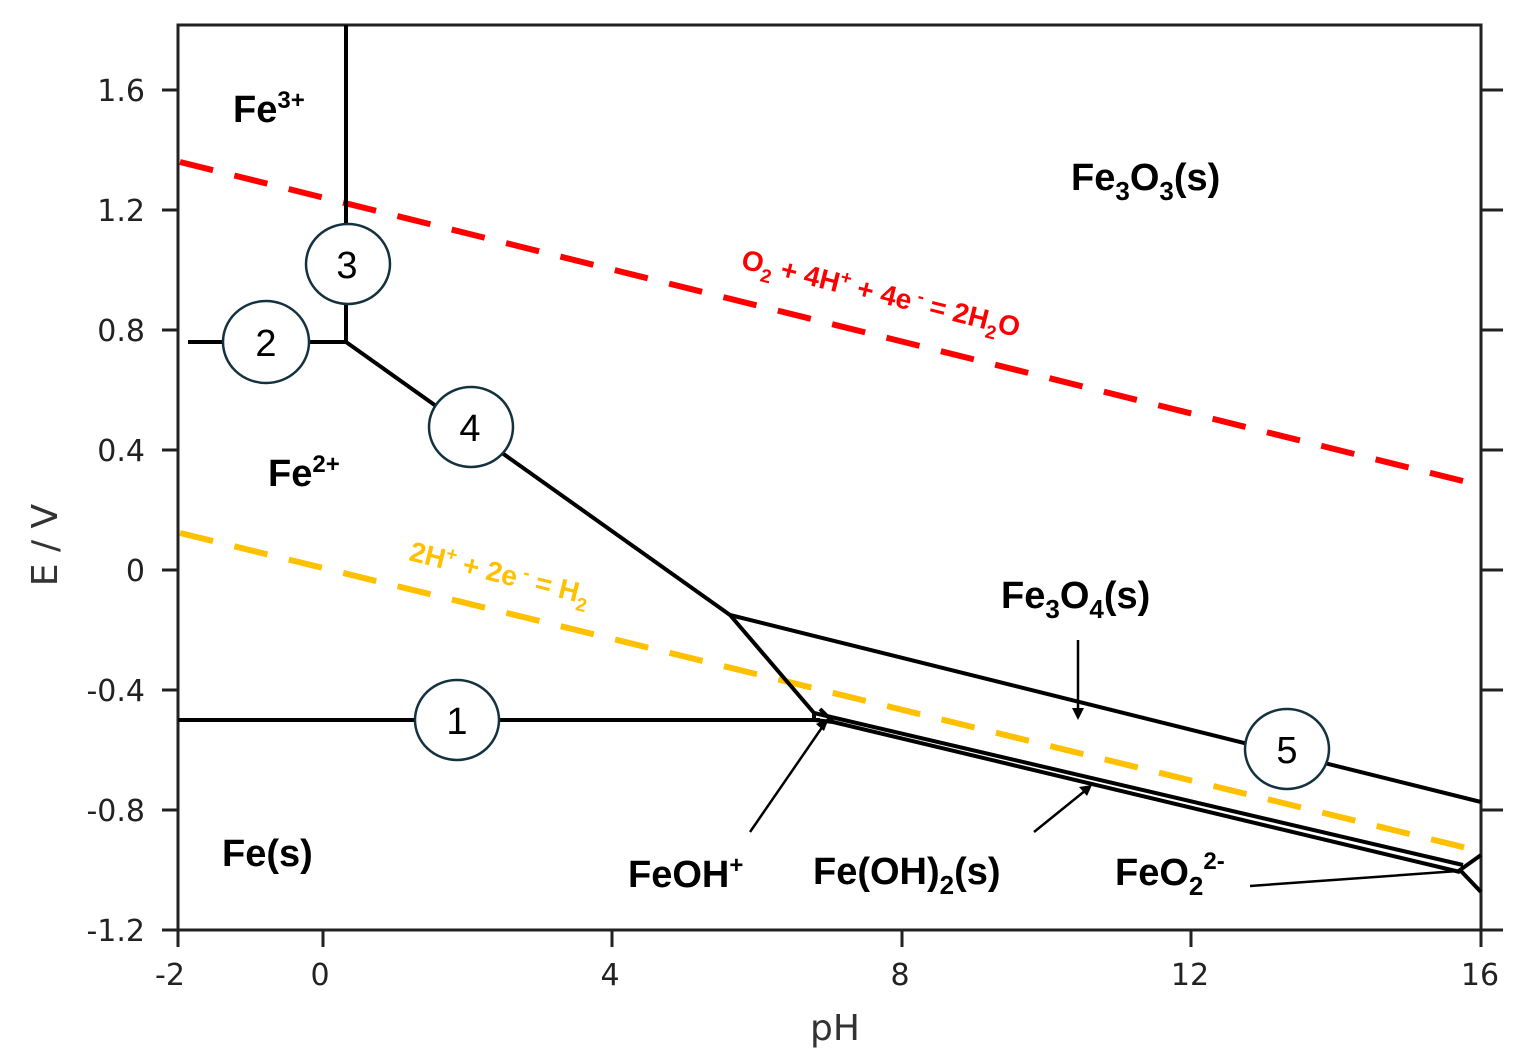 The width and height of the screenshot is (1521, 1055). What do you see at coordinates (827, 975) in the screenshot?
I see `x-tick-labels: -2 0 4 8 12 16` at bounding box center [827, 975].